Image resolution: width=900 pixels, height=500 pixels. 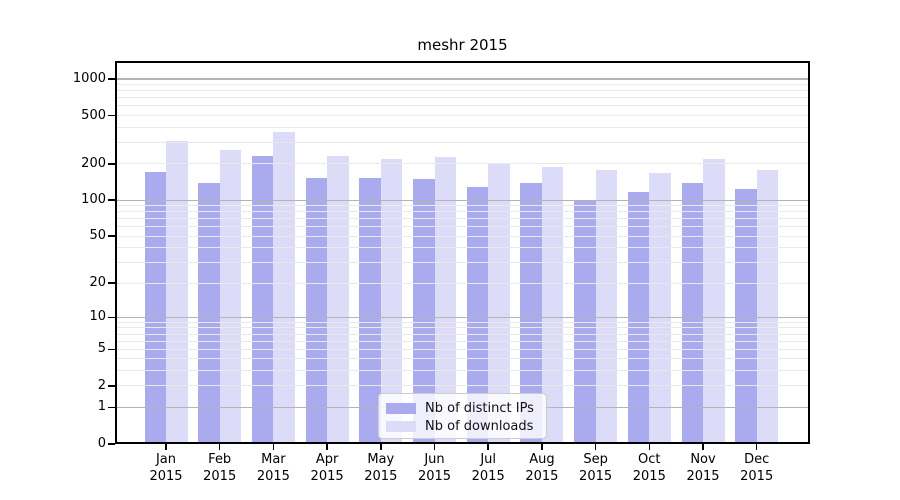 What do you see at coordinates (97, 317) in the screenshot?
I see `y-tick-label: 10` at bounding box center [97, 317].